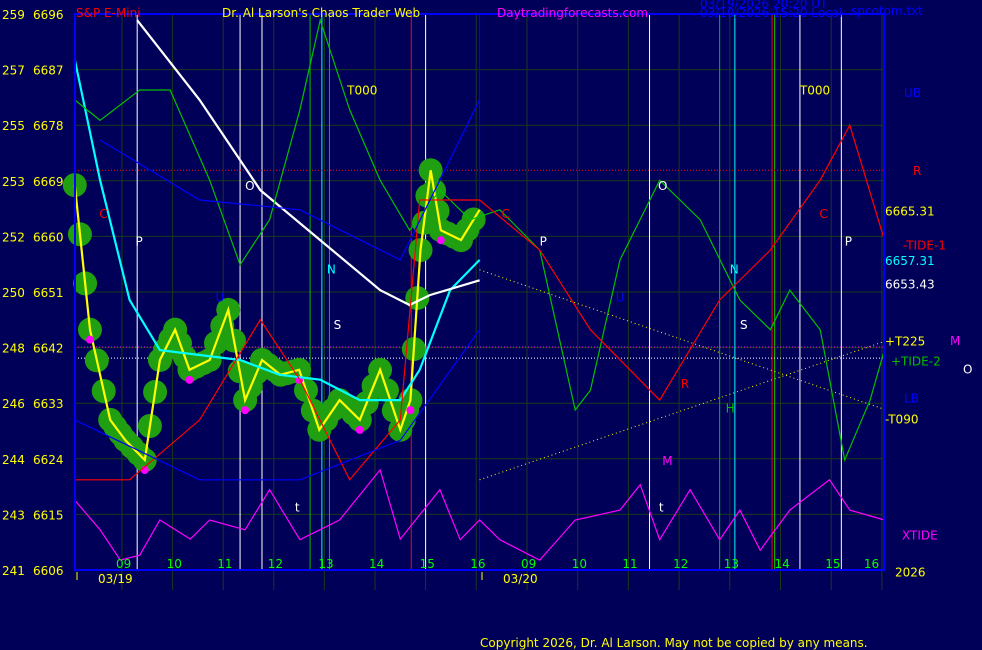 This screenshot has height=650, width=982. What do you see at coordinates (910, 572) in the screenshot?
I see `right-label: 2026` at bounding box center [910, 572].